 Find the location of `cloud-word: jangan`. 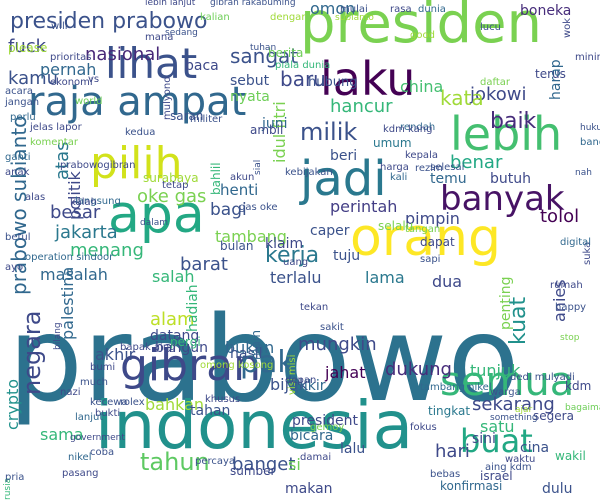

cloud-word: jangan is located at coordinates (21, 102).